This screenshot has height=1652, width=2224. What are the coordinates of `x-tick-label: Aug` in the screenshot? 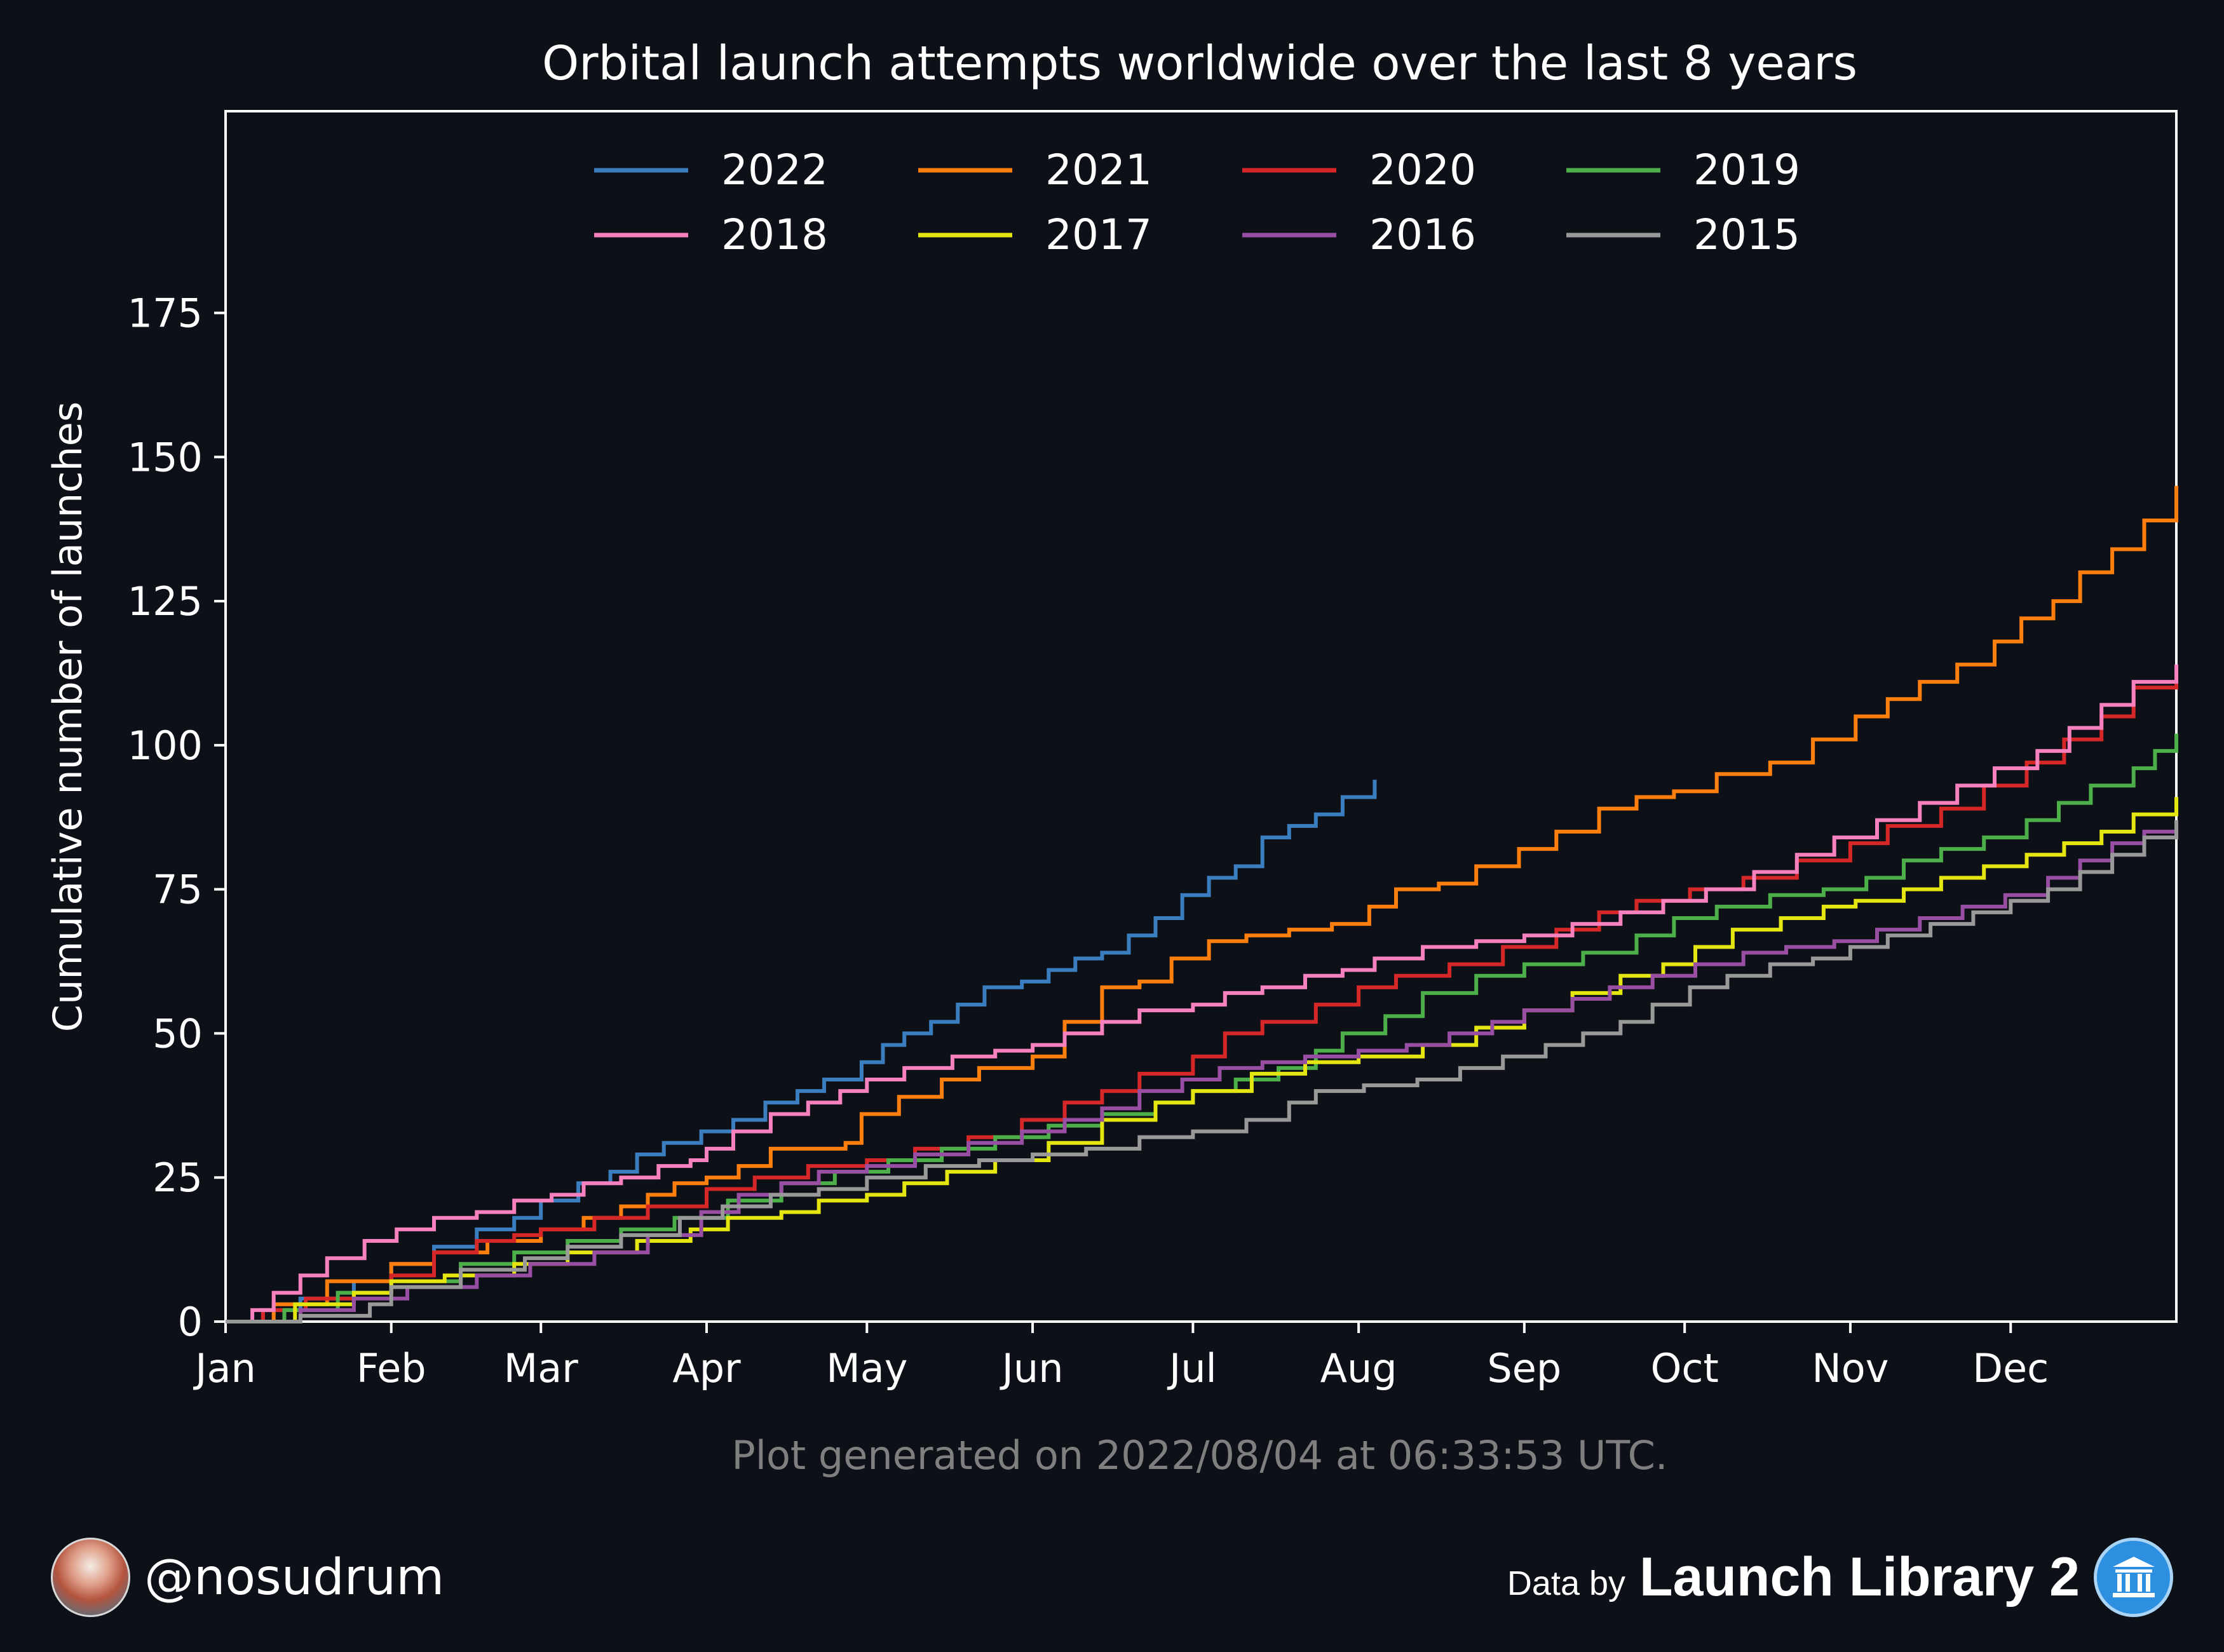 It's located at (1358, 1368).